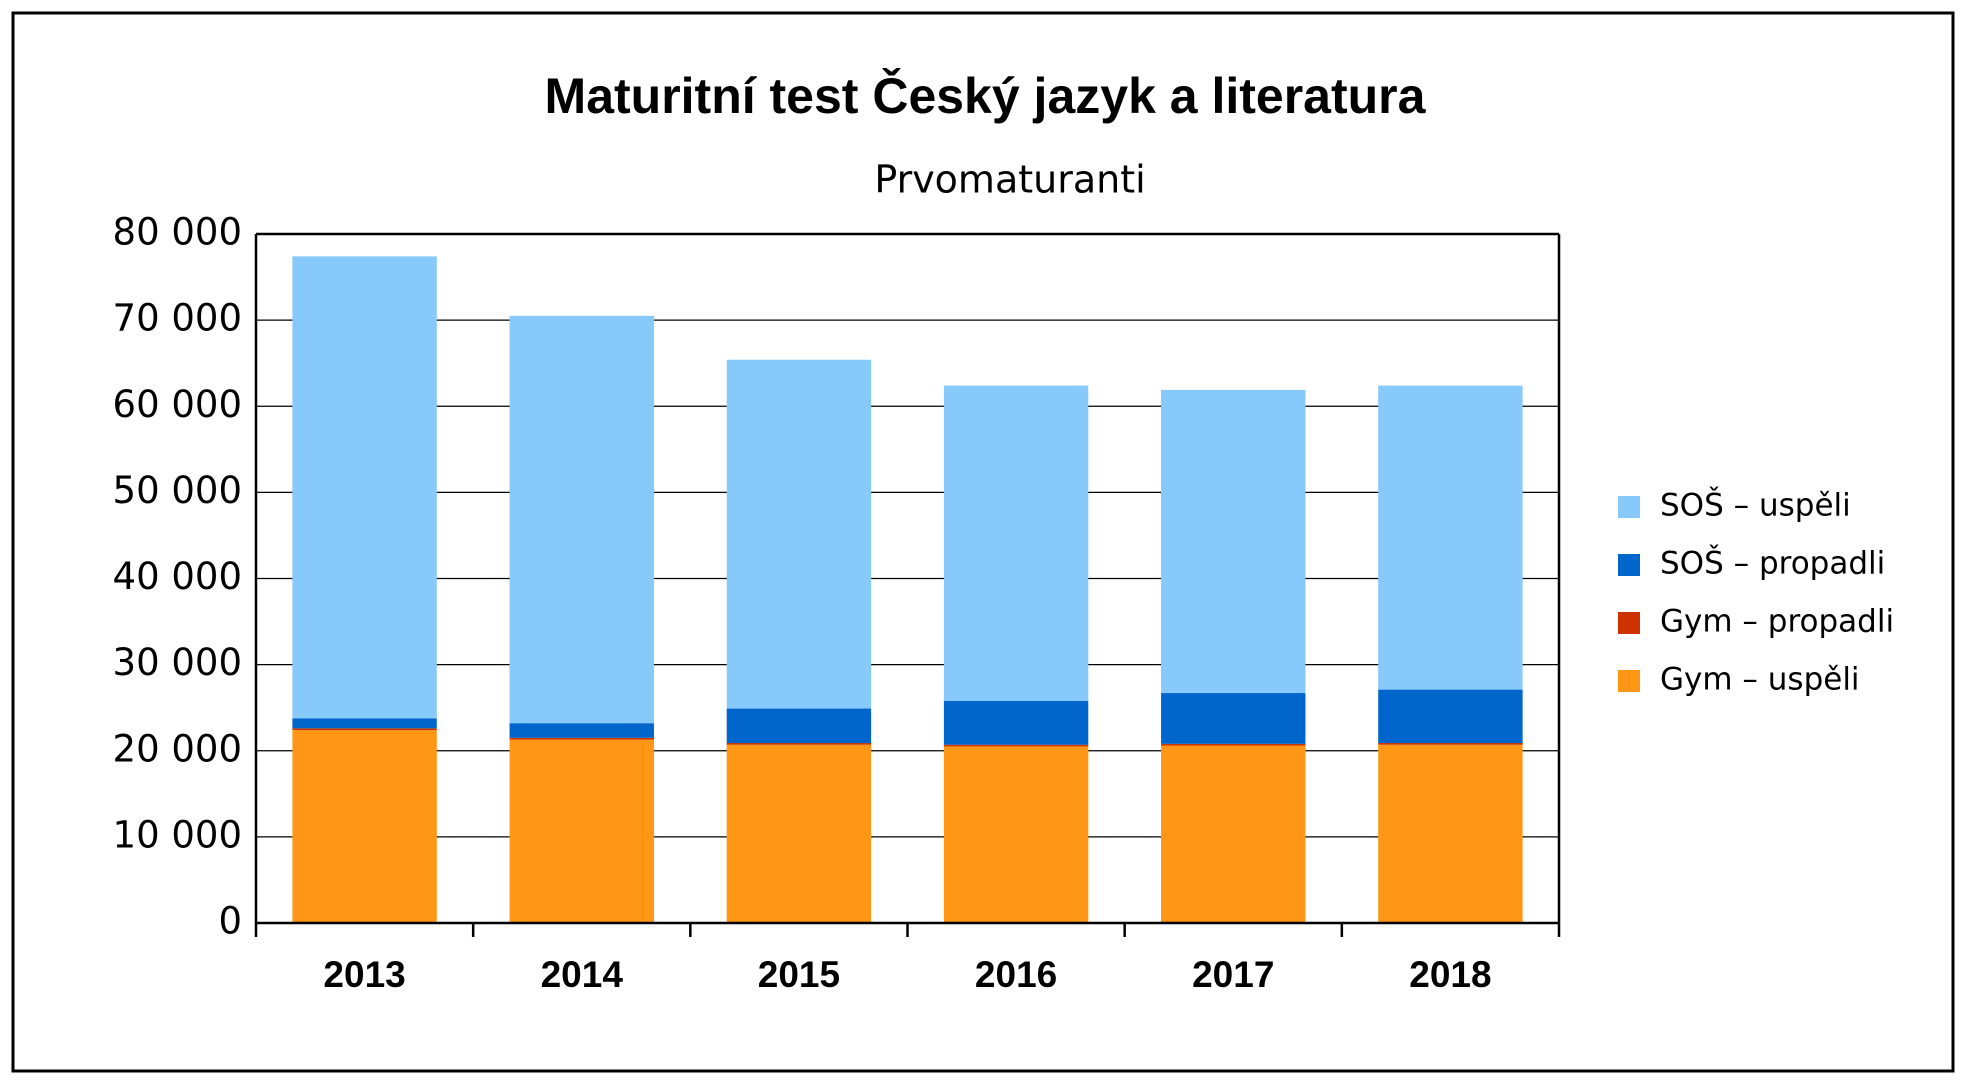 The width and height of the screenshot is (1966, 1082). Describe the element at coordinates (799, 974) in the screenshot. I see `x-tick-label: 2015` at that location.